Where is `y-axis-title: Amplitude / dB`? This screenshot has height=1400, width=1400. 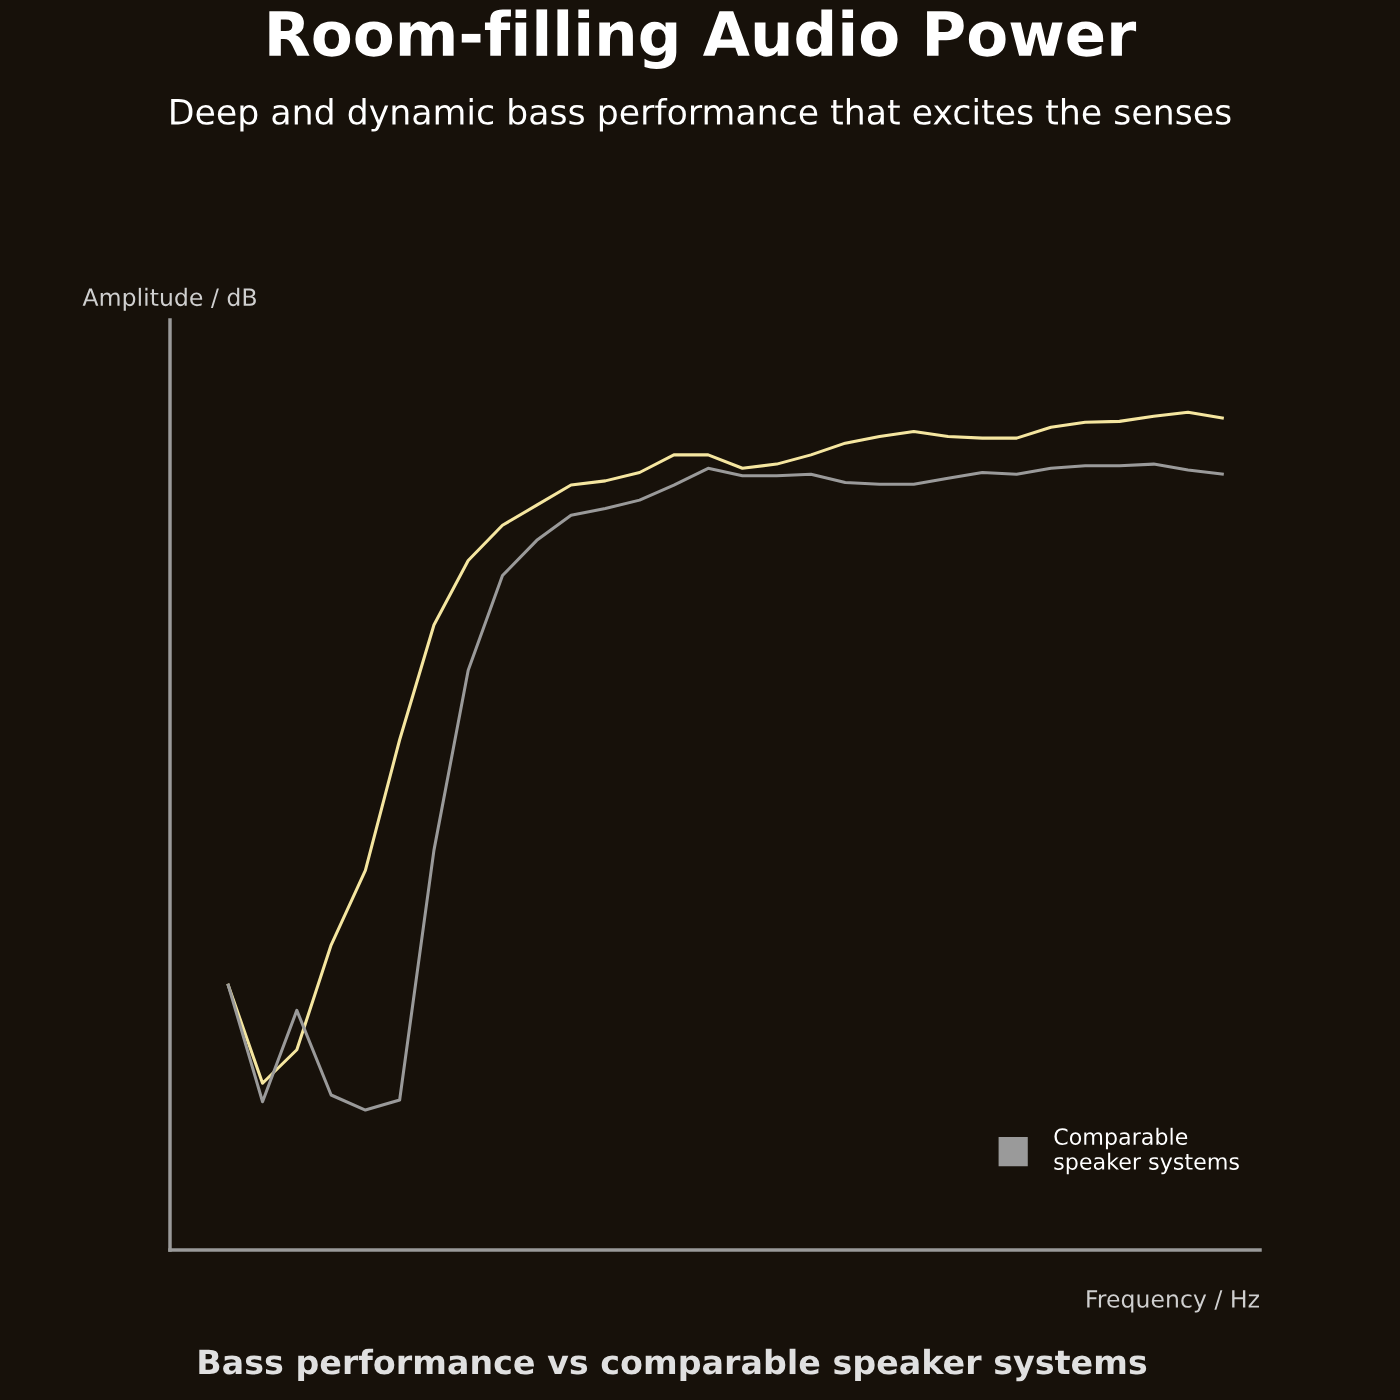 y-axis-title: Amplitude / dB is located at coordinates (169, 299).